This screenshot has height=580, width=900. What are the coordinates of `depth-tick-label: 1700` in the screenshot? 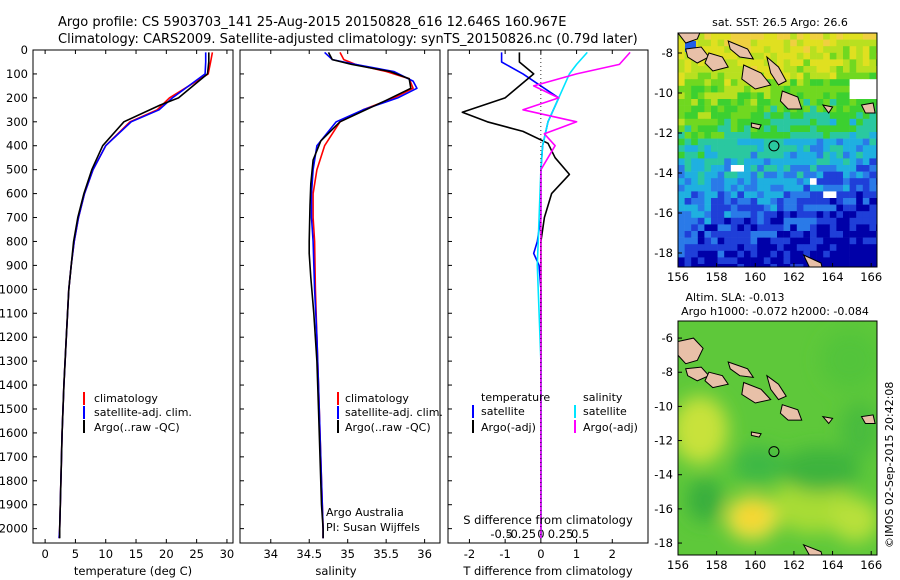 It's located at (14, 457).